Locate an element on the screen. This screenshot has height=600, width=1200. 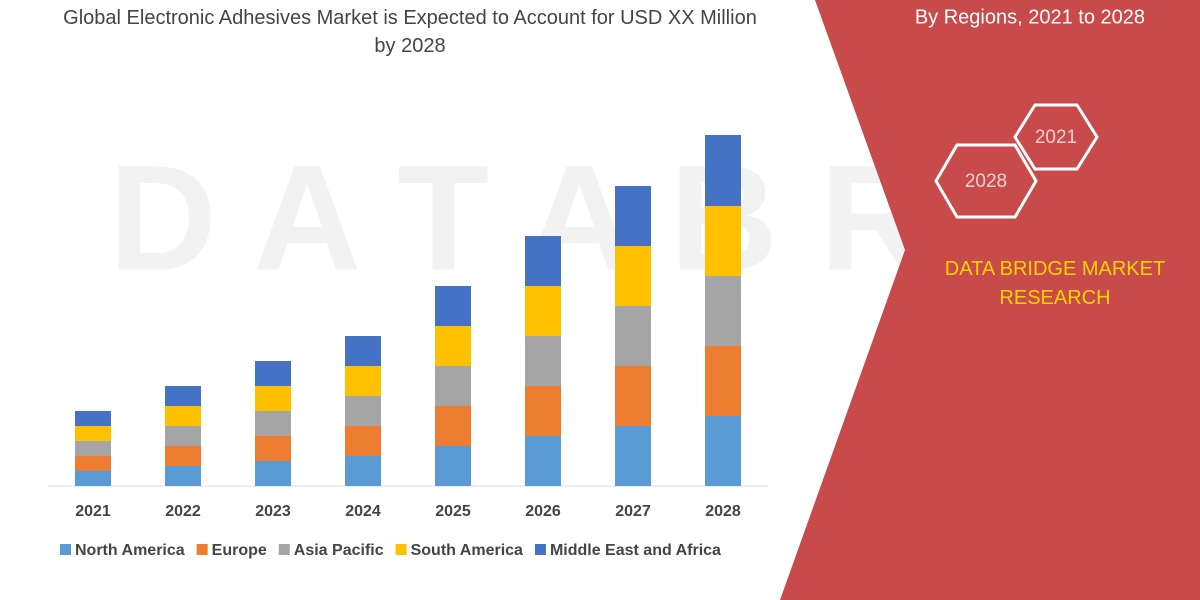
x-tick-label: 2024 is located at coordinates (363, 511).